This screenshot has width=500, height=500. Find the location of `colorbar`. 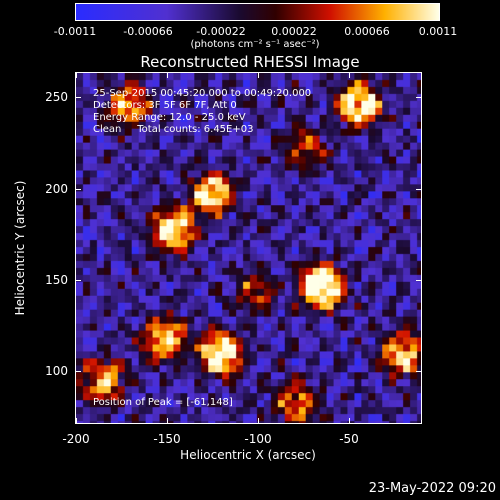

colorbar is located at coordinates (257, 12).